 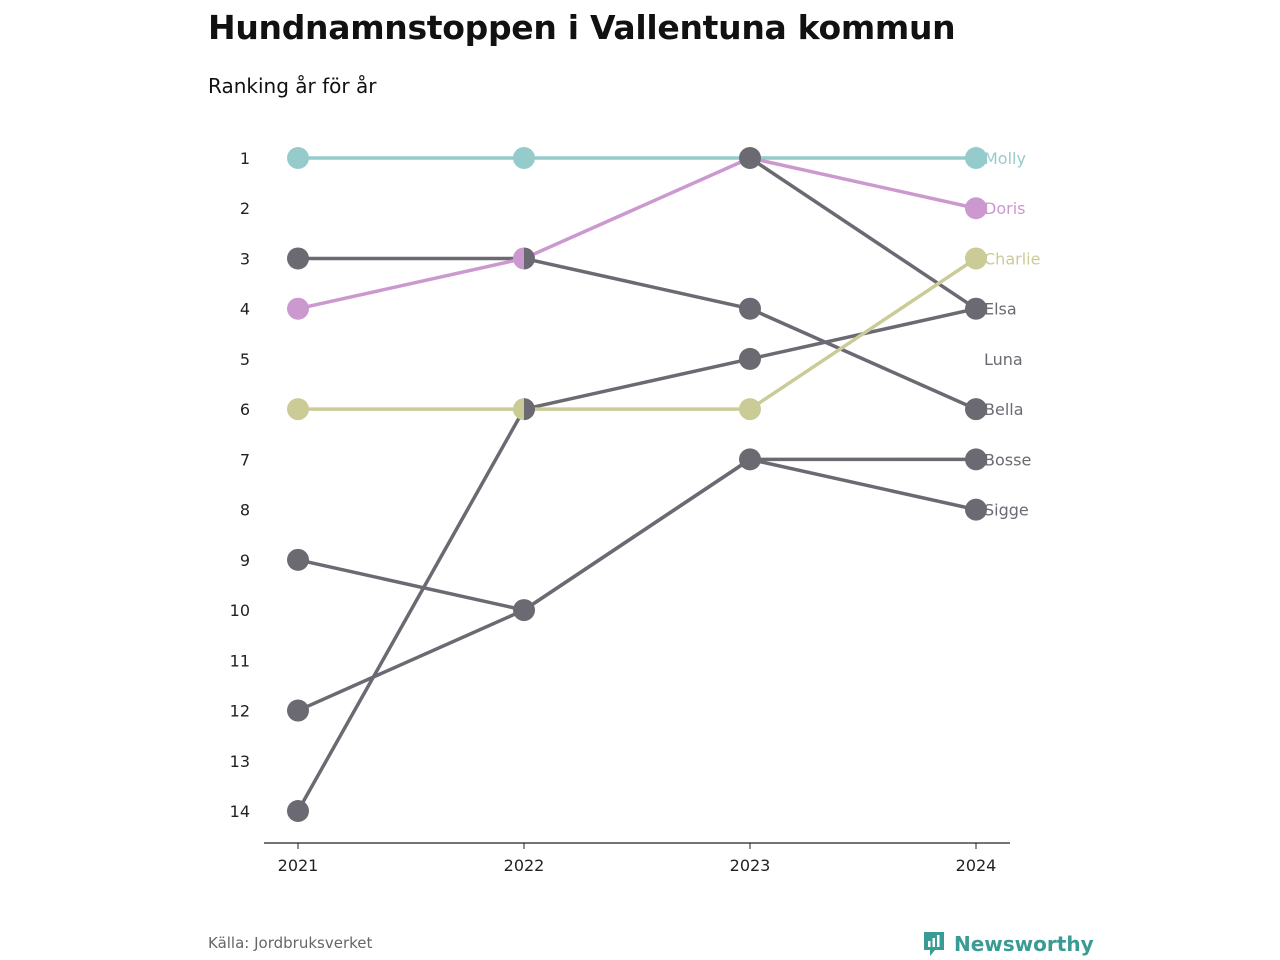 What do you see at coordinates (863, 233) in the screenshot?
I see `series-line-extra` at bounding box center [863, 233].